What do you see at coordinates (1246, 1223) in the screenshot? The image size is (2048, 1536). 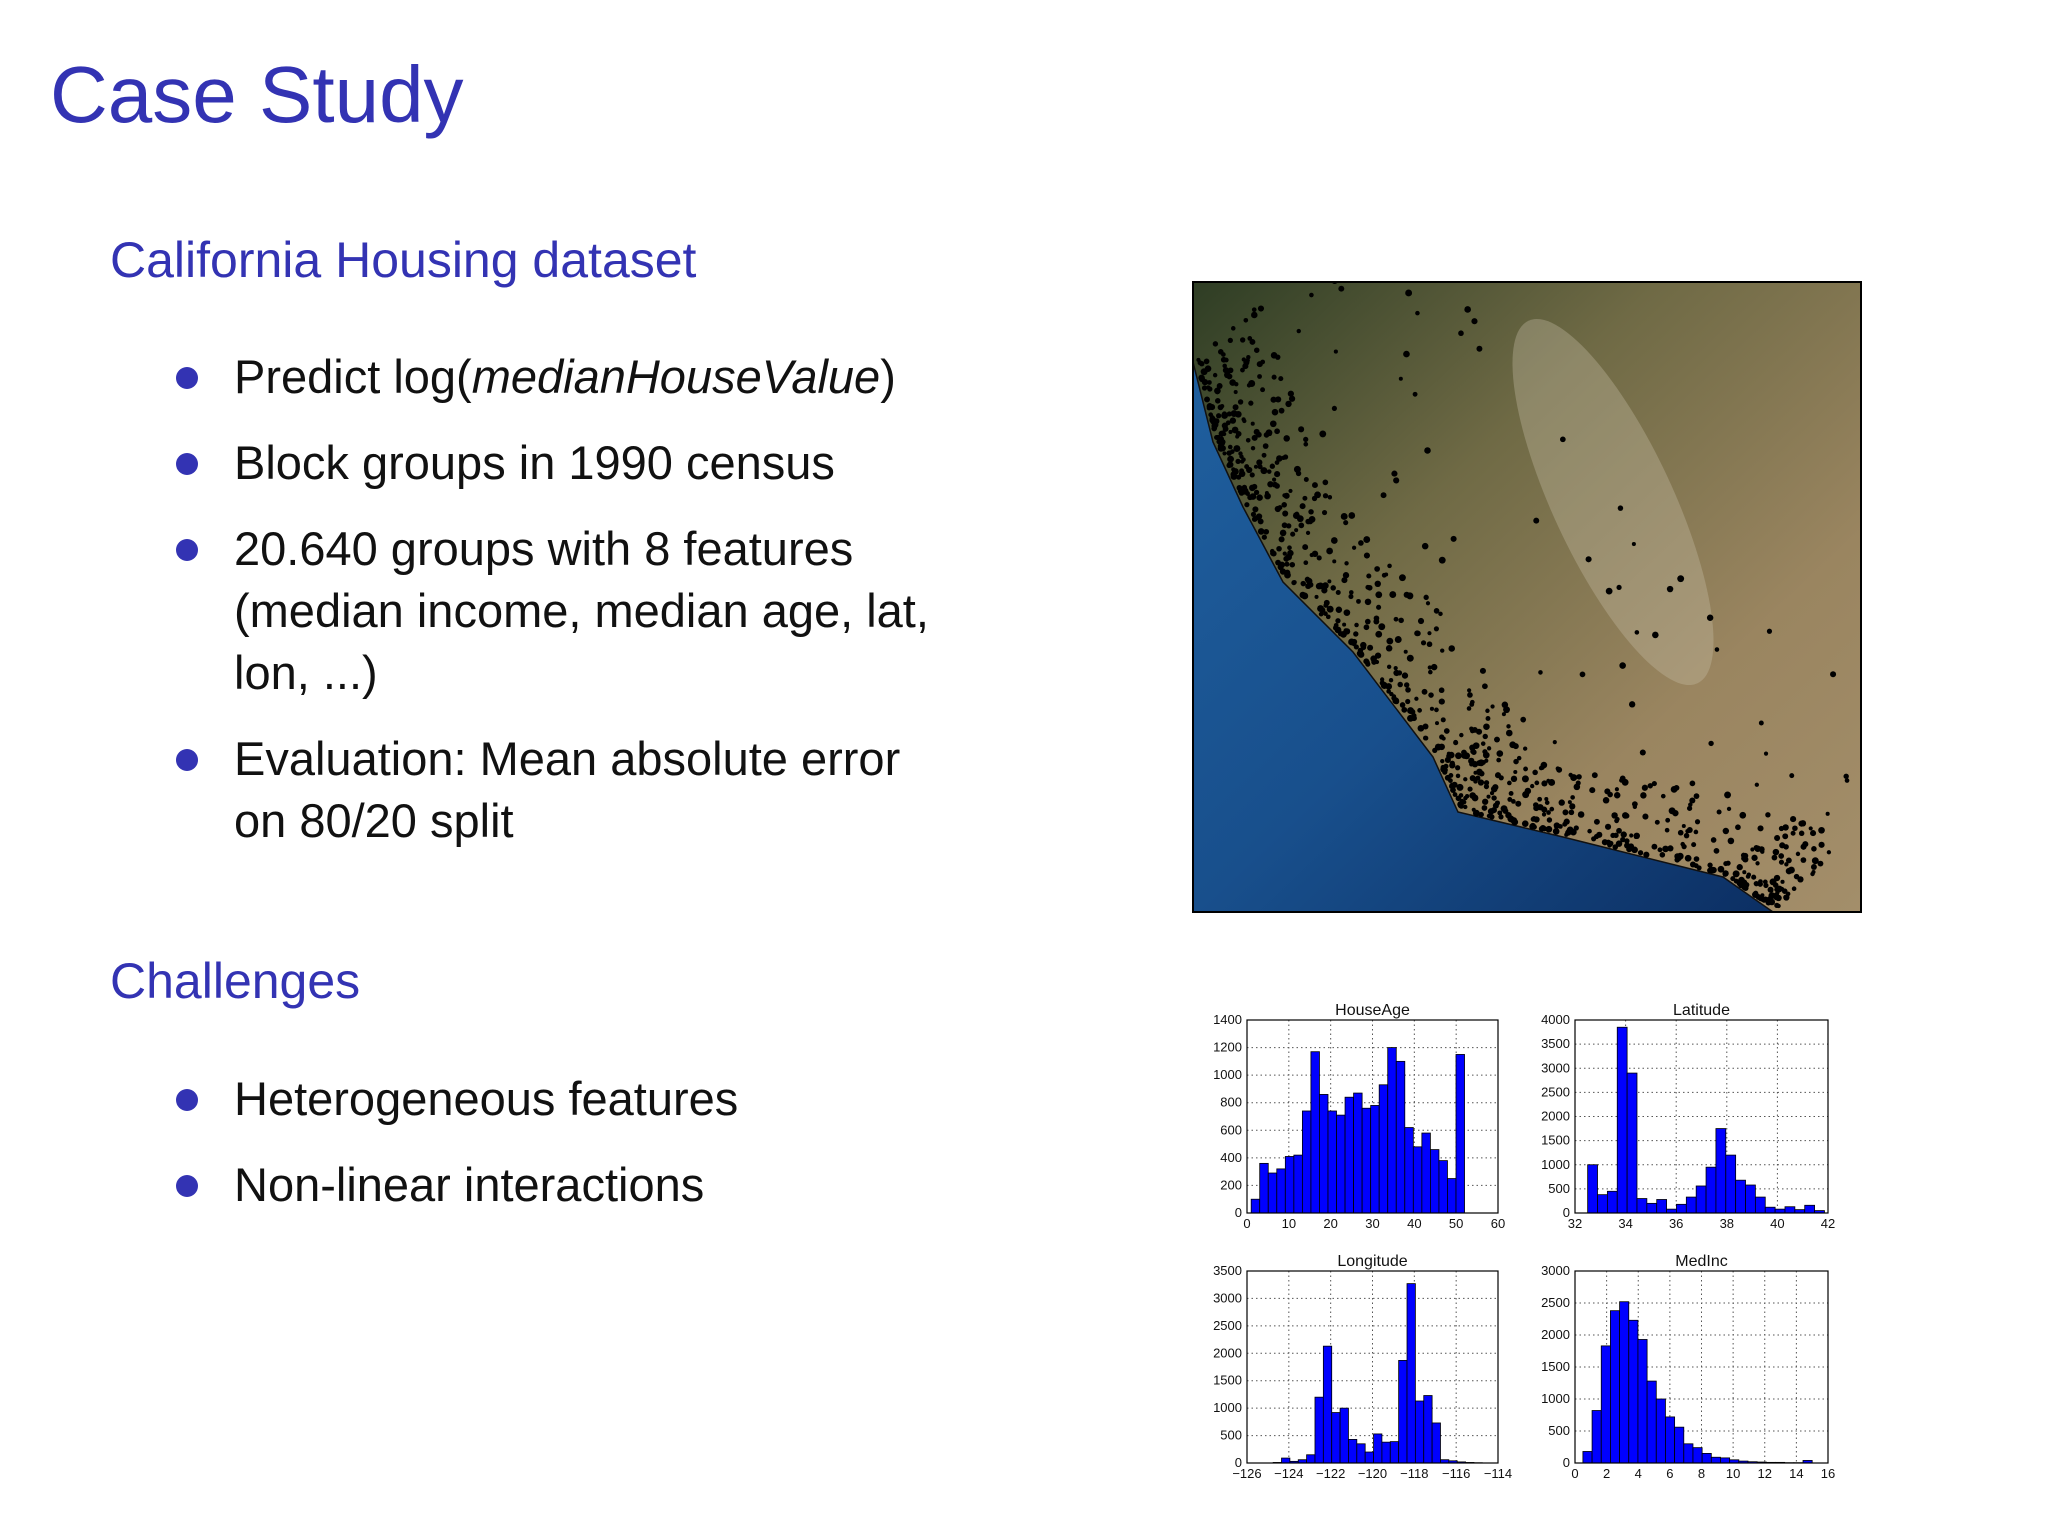 I see `x-tick-label: 0` at bounding box center [1246, 1223].